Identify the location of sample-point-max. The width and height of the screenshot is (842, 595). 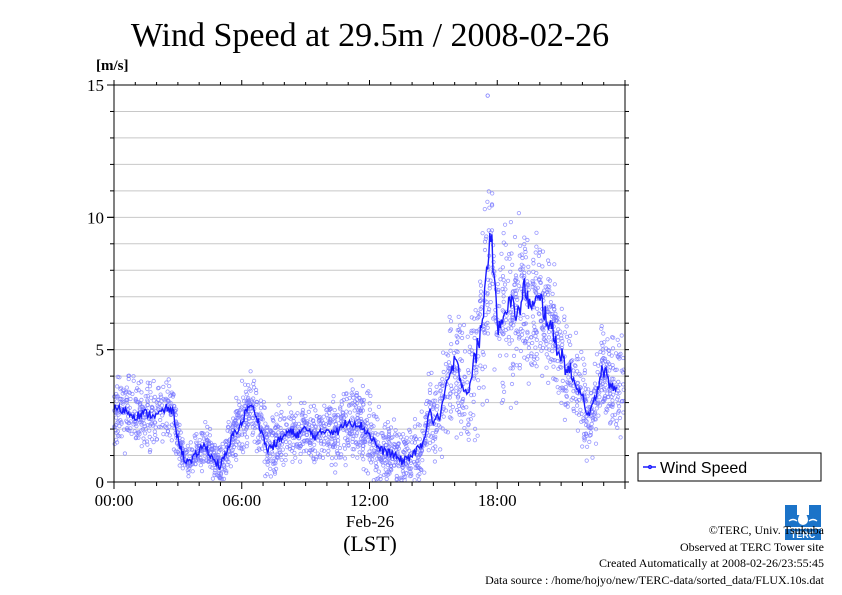
(487, 95).